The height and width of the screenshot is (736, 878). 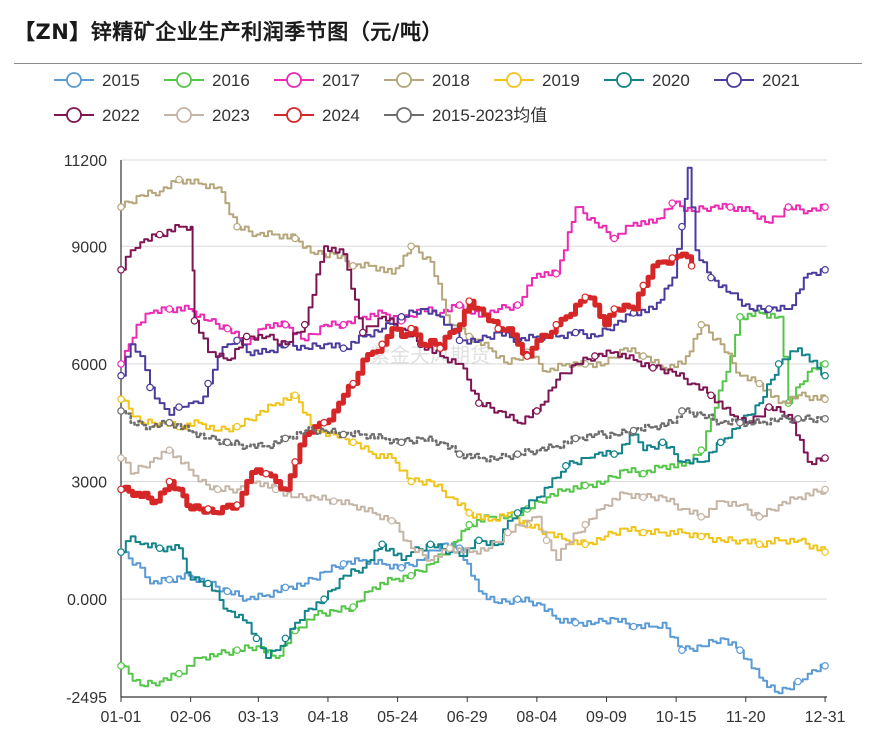 I want to click on y-tick-label: -2495, so click(x=86, y=698).